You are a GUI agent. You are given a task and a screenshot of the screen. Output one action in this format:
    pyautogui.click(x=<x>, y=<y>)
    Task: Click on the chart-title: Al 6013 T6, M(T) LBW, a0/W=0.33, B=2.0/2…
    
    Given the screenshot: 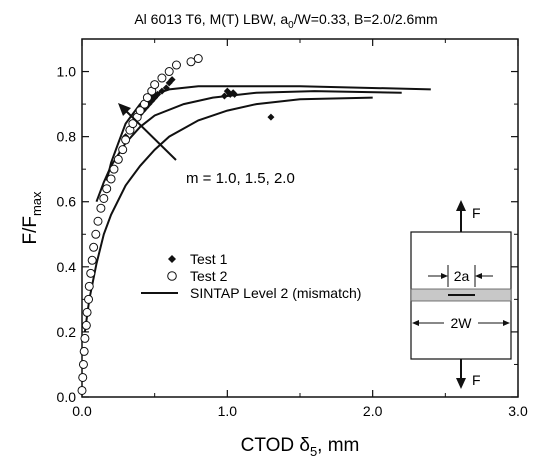 What is the action you would take?
    pyautogui.click(x=285, y=21)
    